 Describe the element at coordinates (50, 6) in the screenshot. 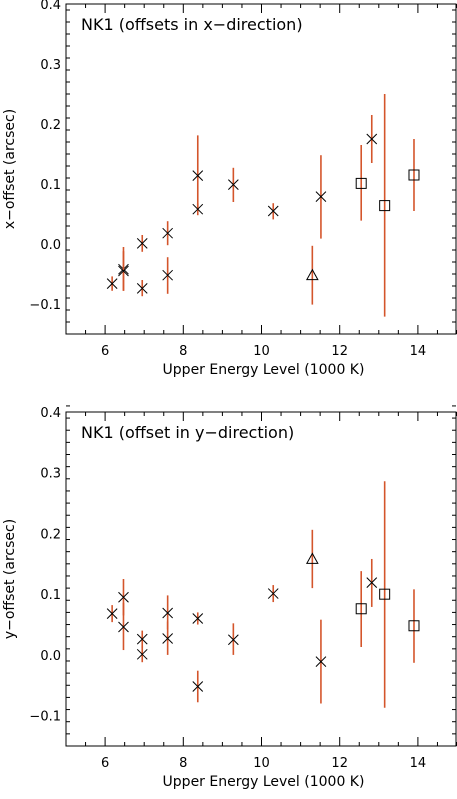

I see `x-offset-ytick-label: 0.4` at that location.